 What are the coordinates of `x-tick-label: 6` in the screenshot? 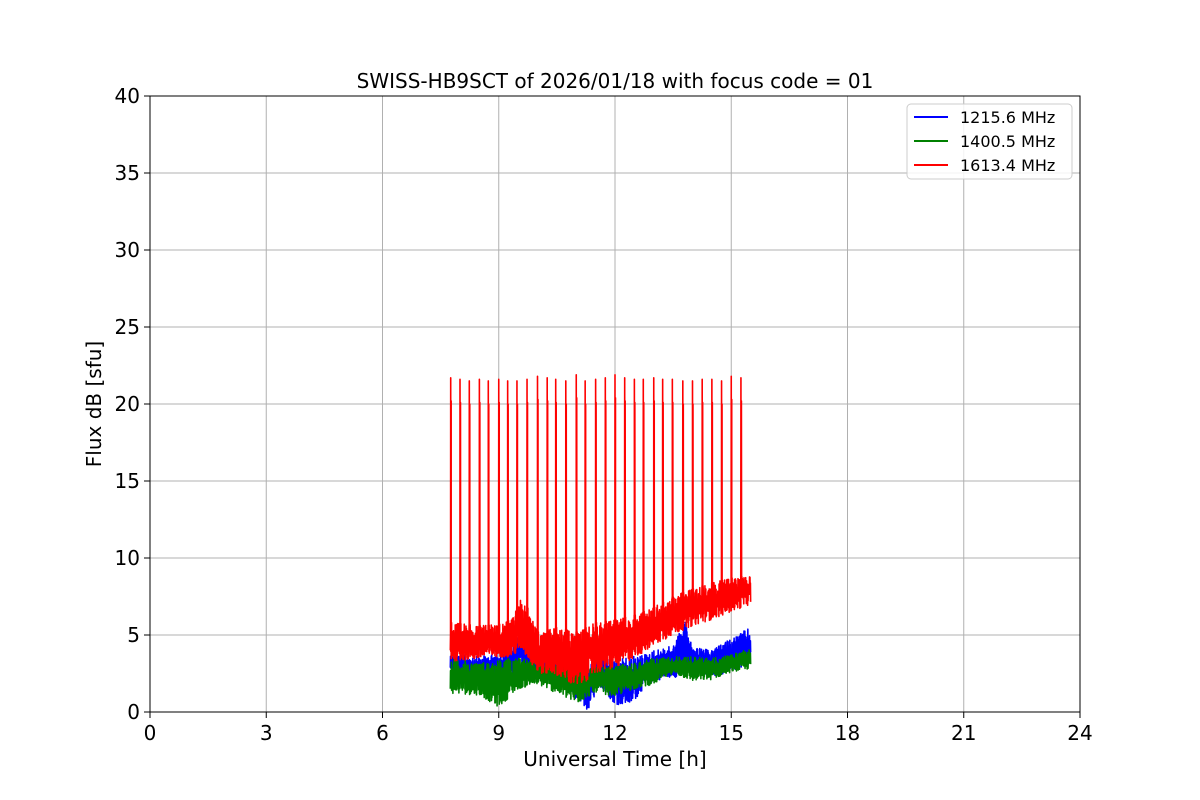 It's located at (382, 733).